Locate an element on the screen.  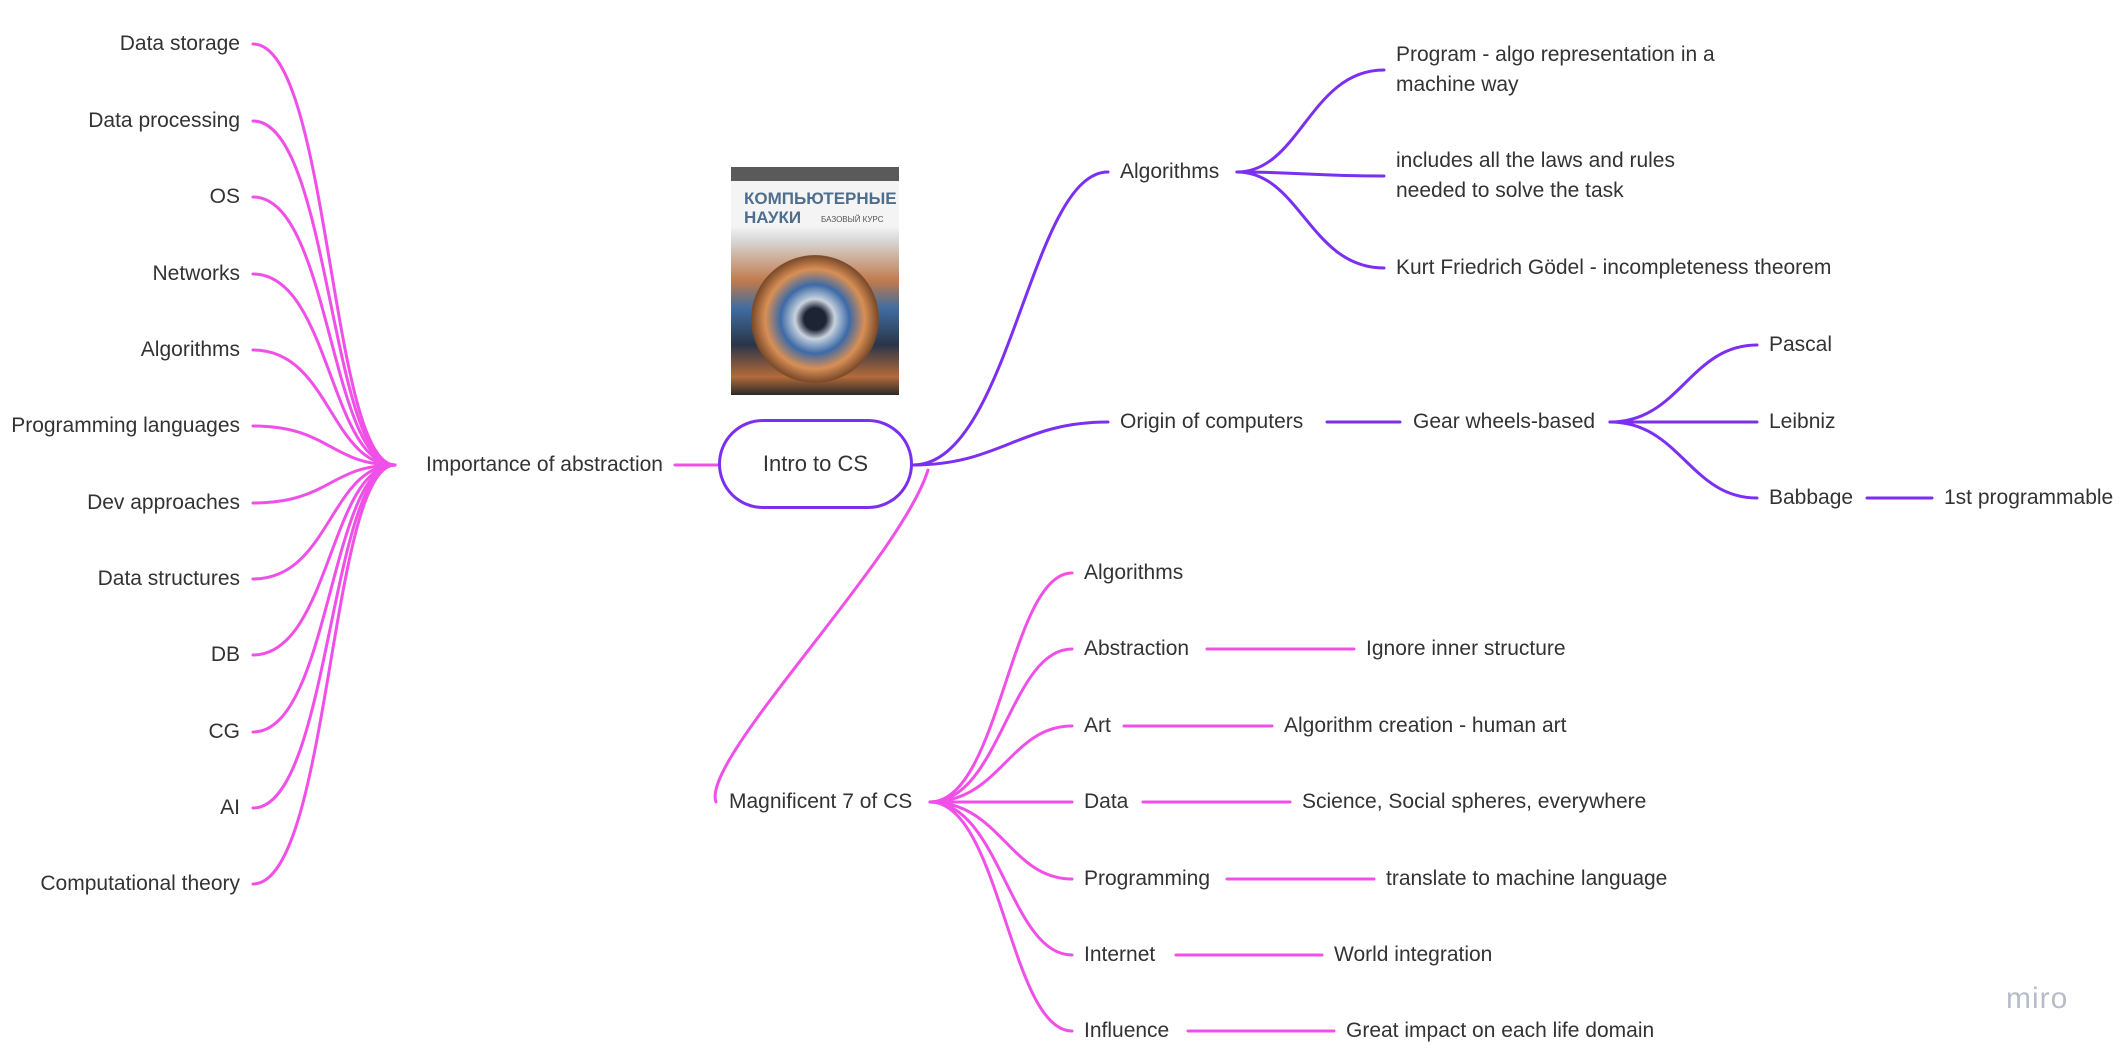
abstraction-item: Programming languages is located at coordinates (125, 425).